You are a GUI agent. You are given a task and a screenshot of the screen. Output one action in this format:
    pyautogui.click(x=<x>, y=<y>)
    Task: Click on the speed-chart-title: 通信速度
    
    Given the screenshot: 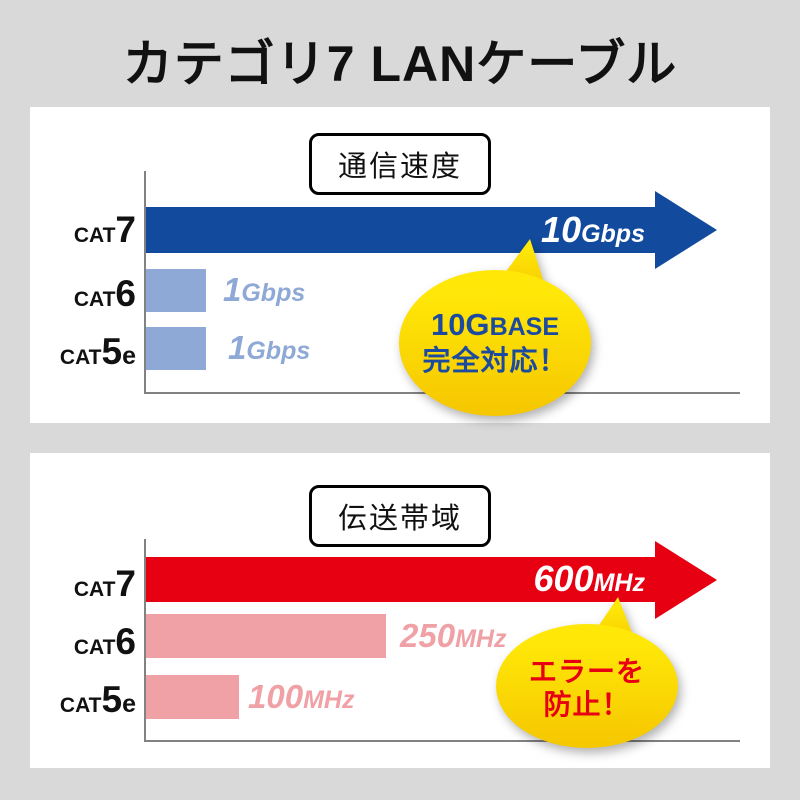 What is the action you would take?
    pyautogui.click(x=400, y=164)
    